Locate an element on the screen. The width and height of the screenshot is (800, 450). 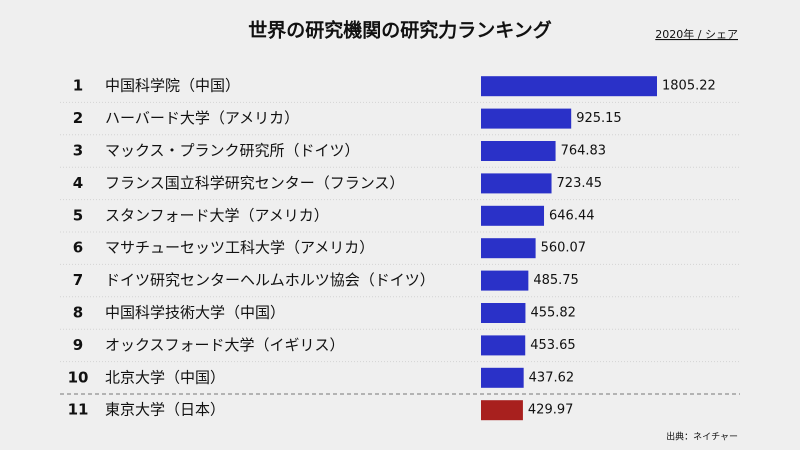
category-label: マックス・プランク研究所（ドイツ） is located at coordinates (232, 151).